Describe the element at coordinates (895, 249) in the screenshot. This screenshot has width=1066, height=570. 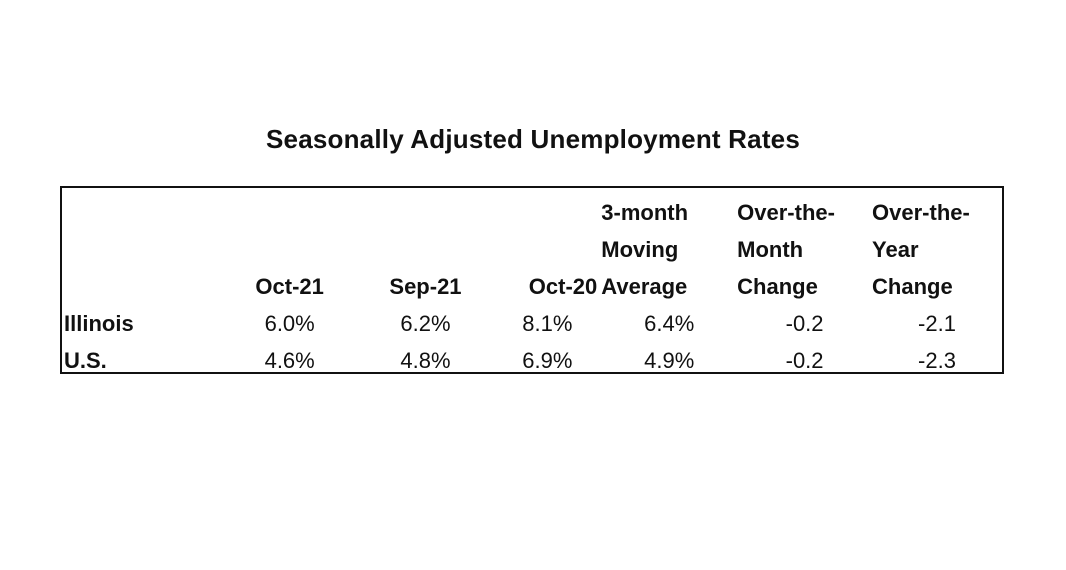
I see `header-cell-year: Year` at that location.